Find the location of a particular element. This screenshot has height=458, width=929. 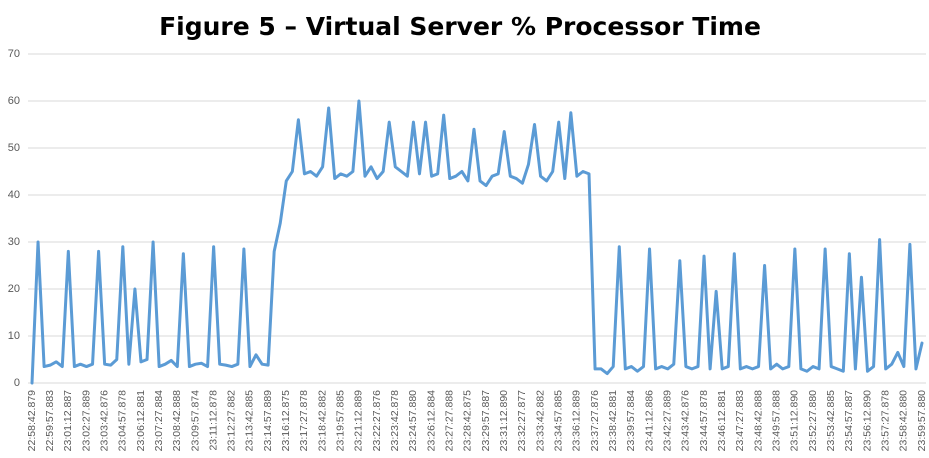

x-tick-label: 23:19:57.885 is located at coordinates (341, 420).